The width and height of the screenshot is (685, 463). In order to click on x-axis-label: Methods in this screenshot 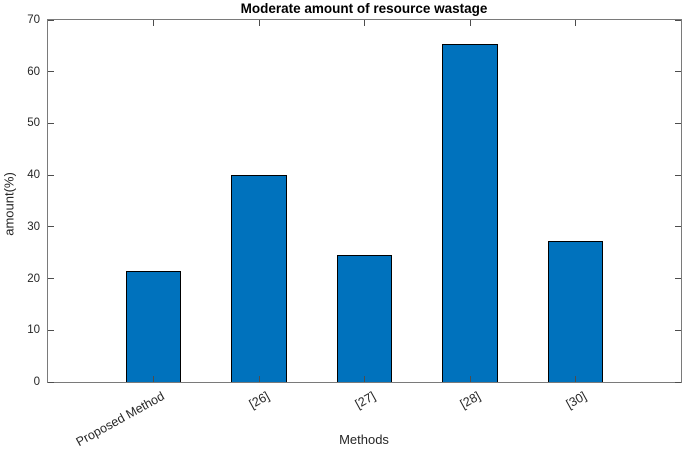, I will do `click(364, 439)`.